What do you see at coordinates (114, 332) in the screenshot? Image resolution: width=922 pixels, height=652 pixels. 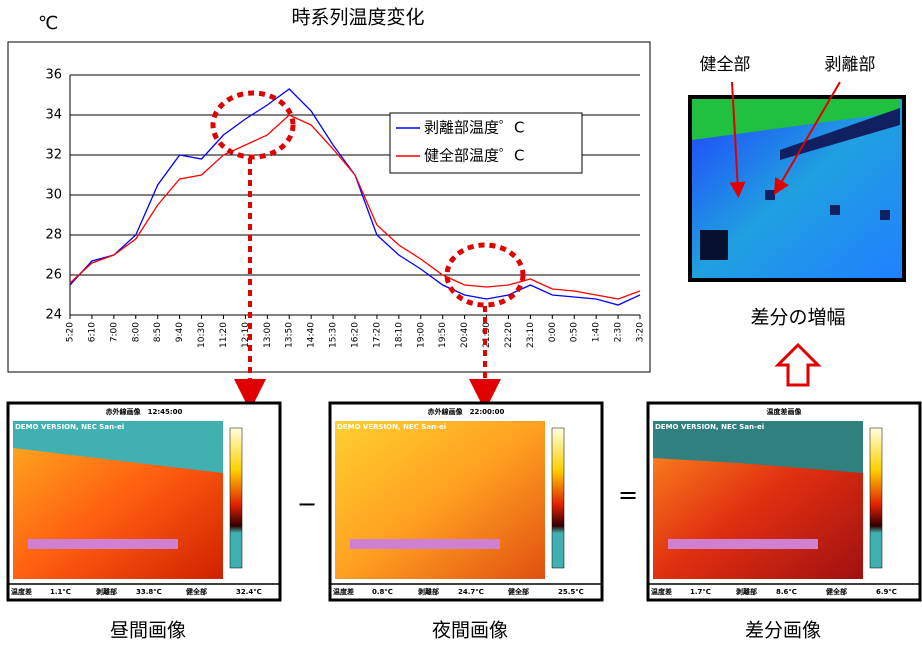 I see `x-tick-label: 7:00` at bounding box center [114, 332].